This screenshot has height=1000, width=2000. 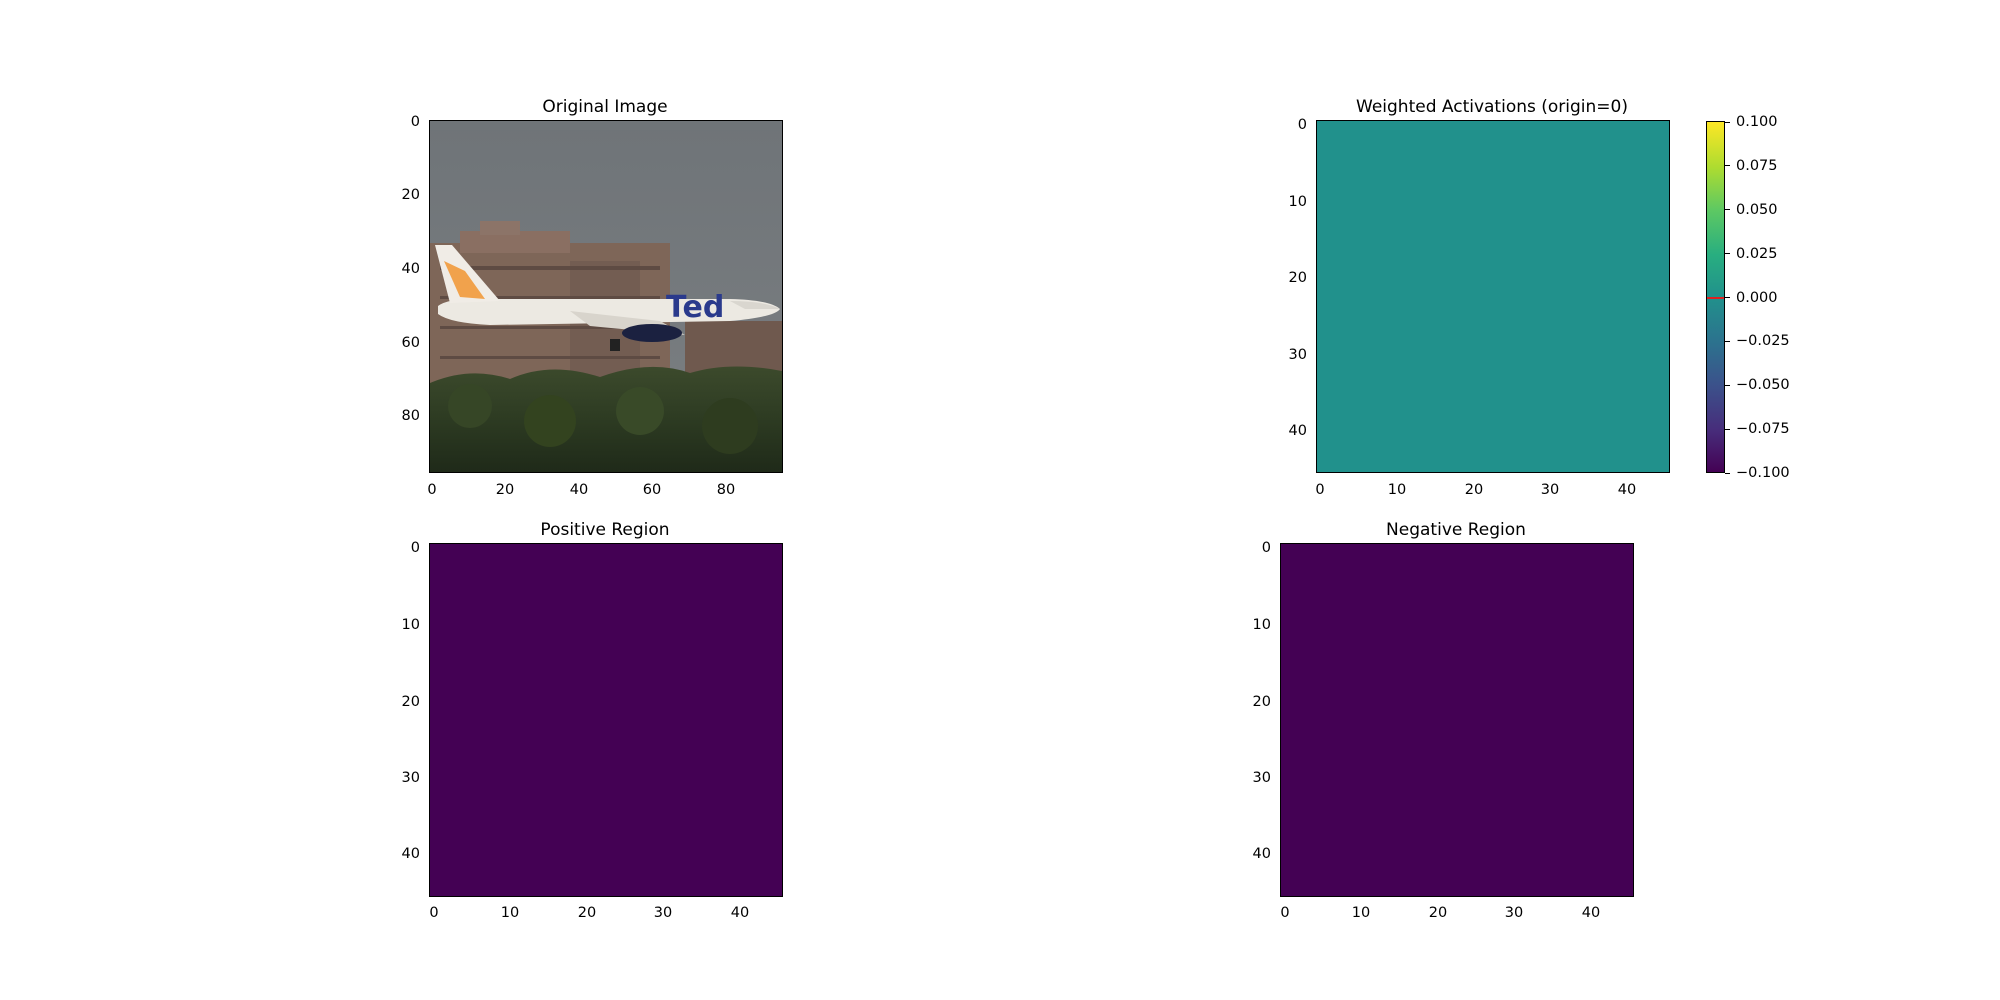 What do you see at coordinates (410, 343) in the screenshot?
I see `y-tick: 60` at bounding box center [410, 343].